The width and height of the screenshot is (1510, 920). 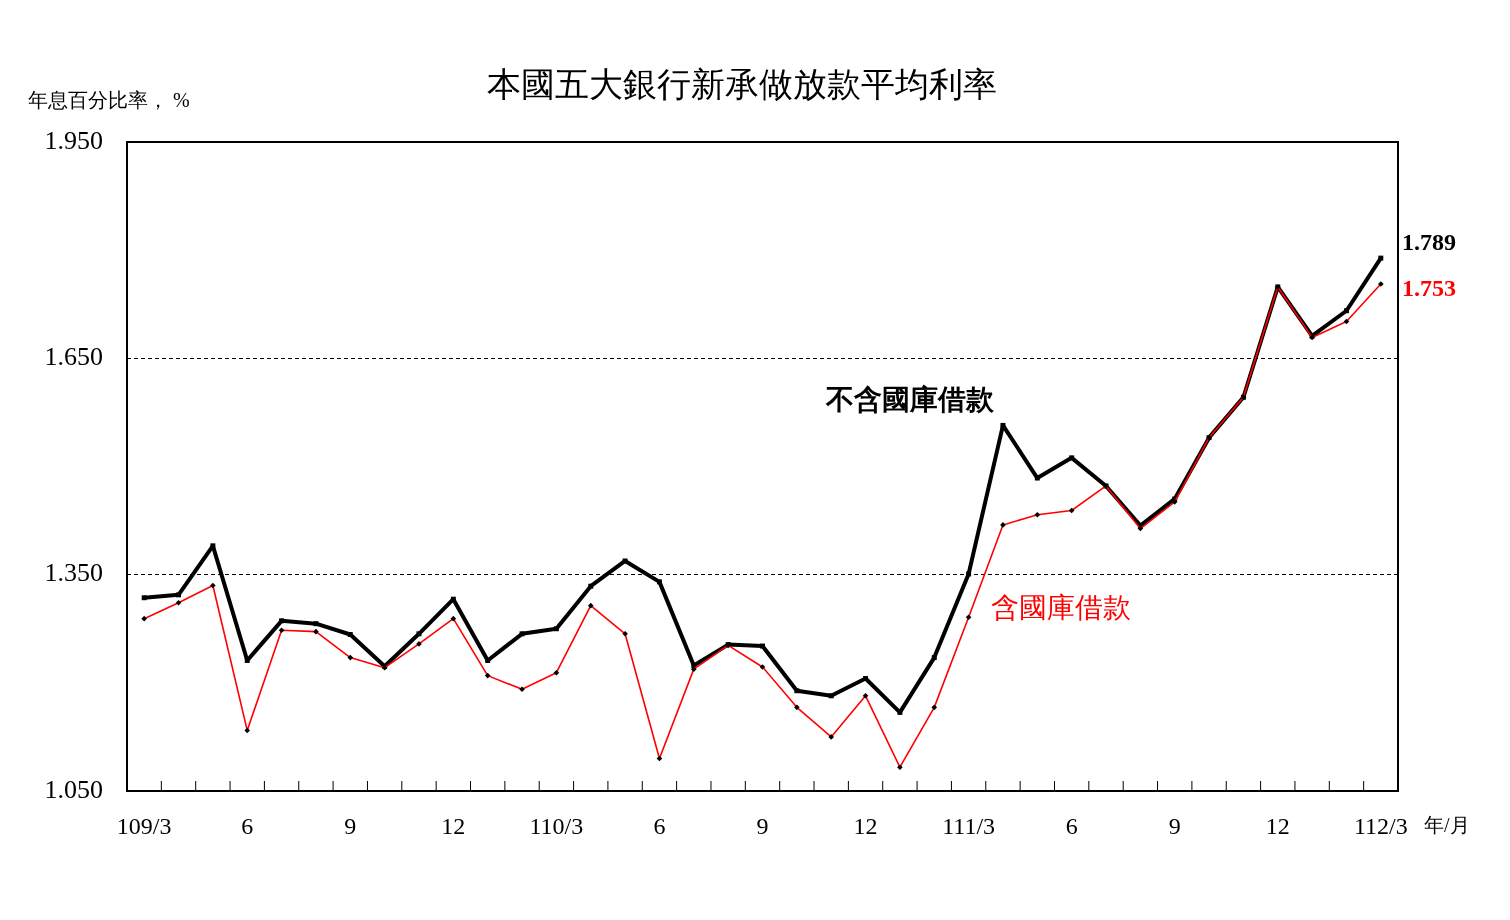 What do you see at coordinates (1429, 242) in the screenshot?
I see `data-label: 1.789` at bounding box center [1429, 242].